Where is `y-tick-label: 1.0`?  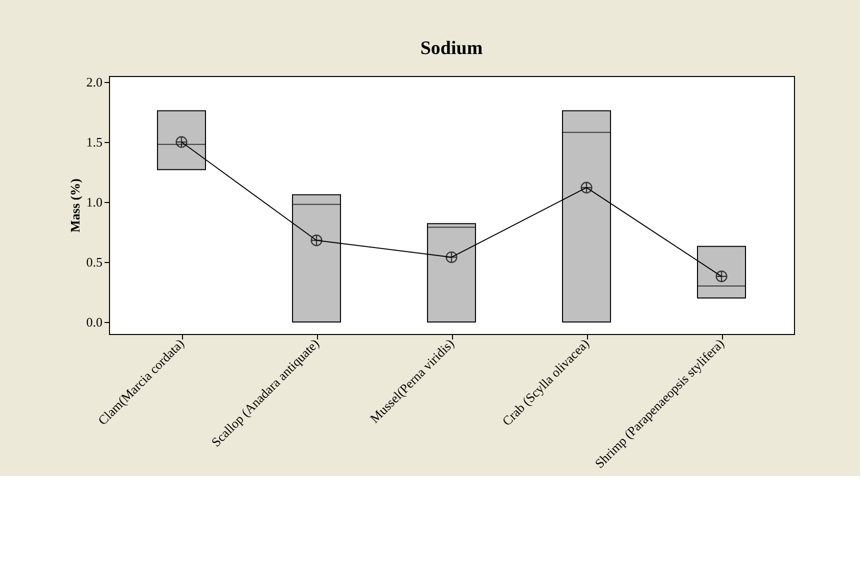
y-tick-label: 1.0 is located at coordinates (94, 202).